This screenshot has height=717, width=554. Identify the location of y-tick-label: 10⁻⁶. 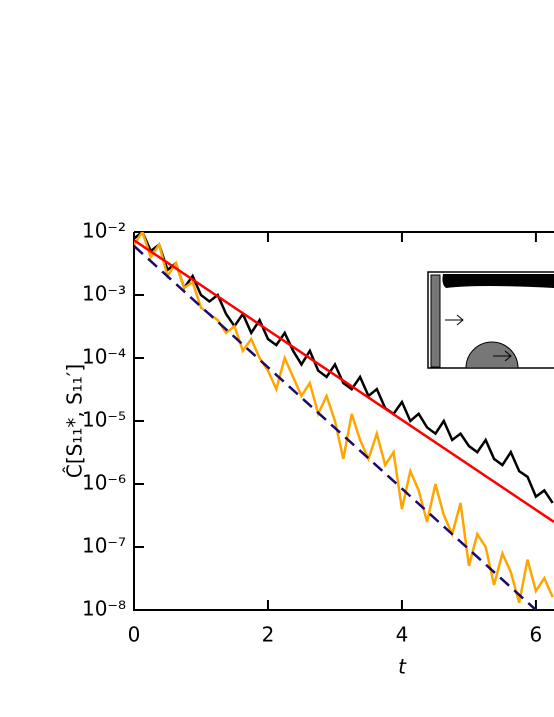
(104, 483).